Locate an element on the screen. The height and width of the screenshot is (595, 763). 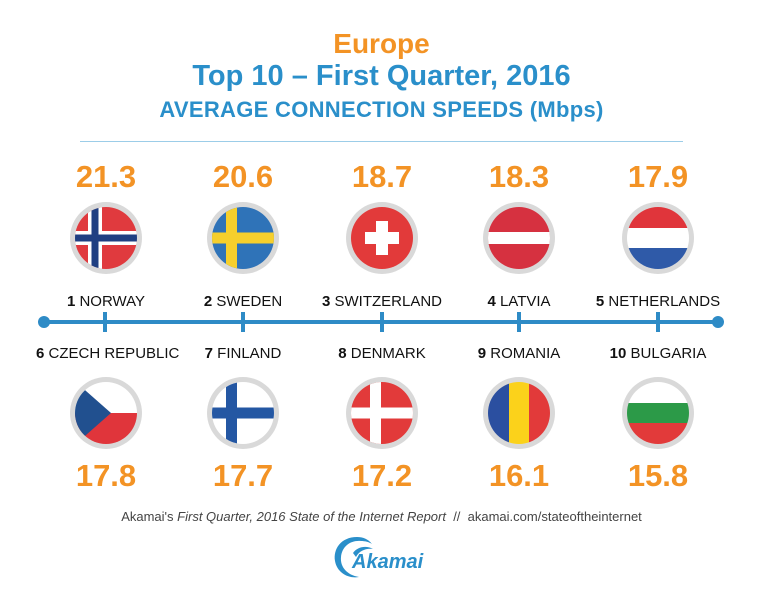
country-label: 5 NETHERLANDS is located at coordinates (658, 301).